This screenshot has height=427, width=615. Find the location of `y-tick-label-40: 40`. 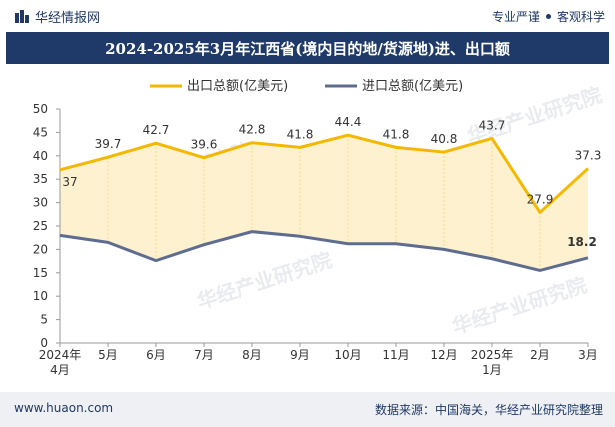

y-tick-label-40: 40 is located at coordinates (40, 156).